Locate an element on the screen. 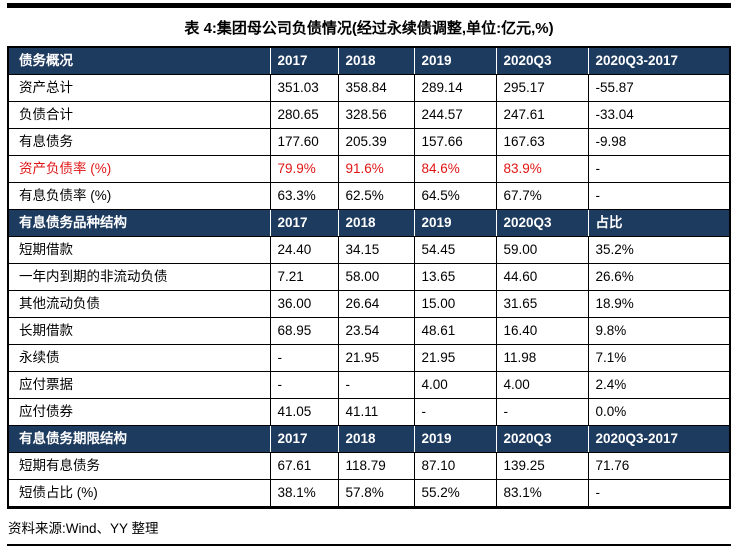 The height and width of the screenshot is (547, 738). value-cell: 7.21 is located at coordinates (304, 277).